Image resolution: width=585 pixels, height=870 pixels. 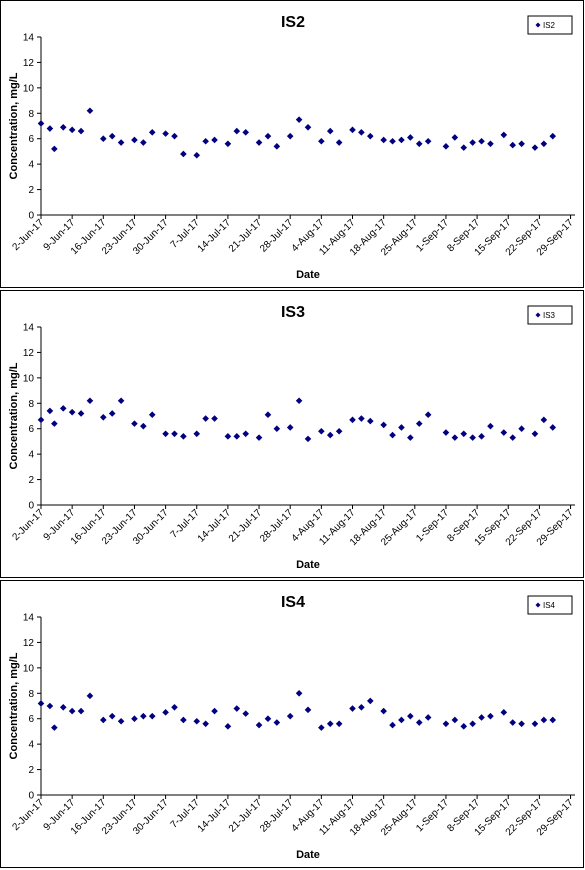 I want to click on x-tick-label: 1-Sep-17, so click(x=432, y=815).